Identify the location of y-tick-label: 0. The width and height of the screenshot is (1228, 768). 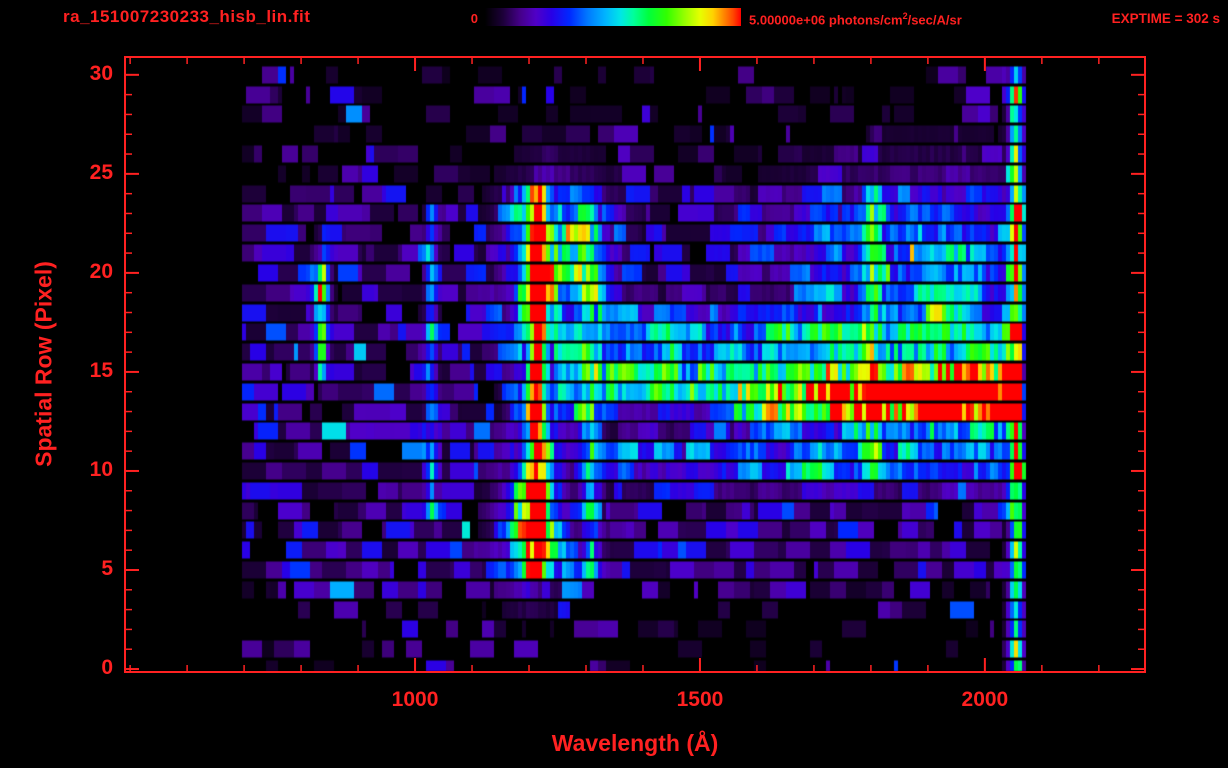
(107, 668).